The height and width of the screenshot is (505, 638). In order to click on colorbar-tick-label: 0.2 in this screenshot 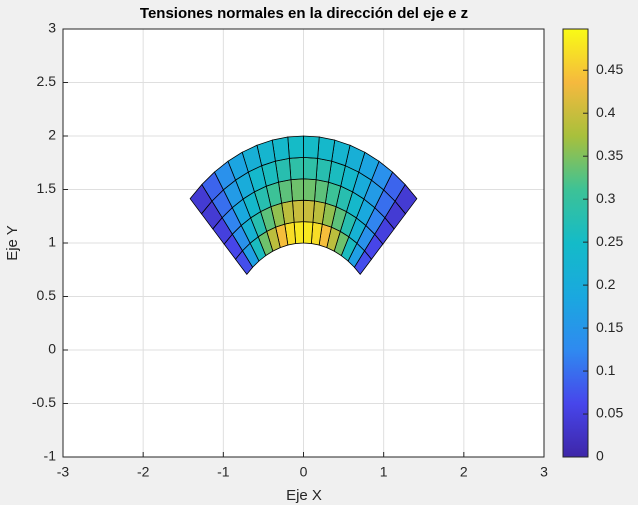, I will do `click(606, 284)`.